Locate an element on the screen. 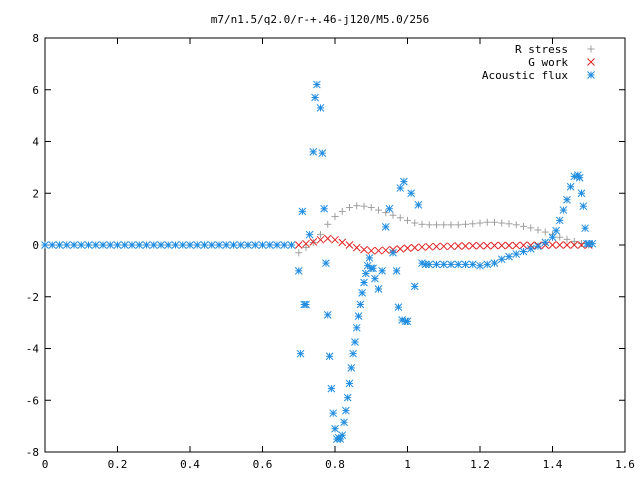 The height and width of the screenshot is (480, 640). legend-marker is located at coordinates (591, 62).